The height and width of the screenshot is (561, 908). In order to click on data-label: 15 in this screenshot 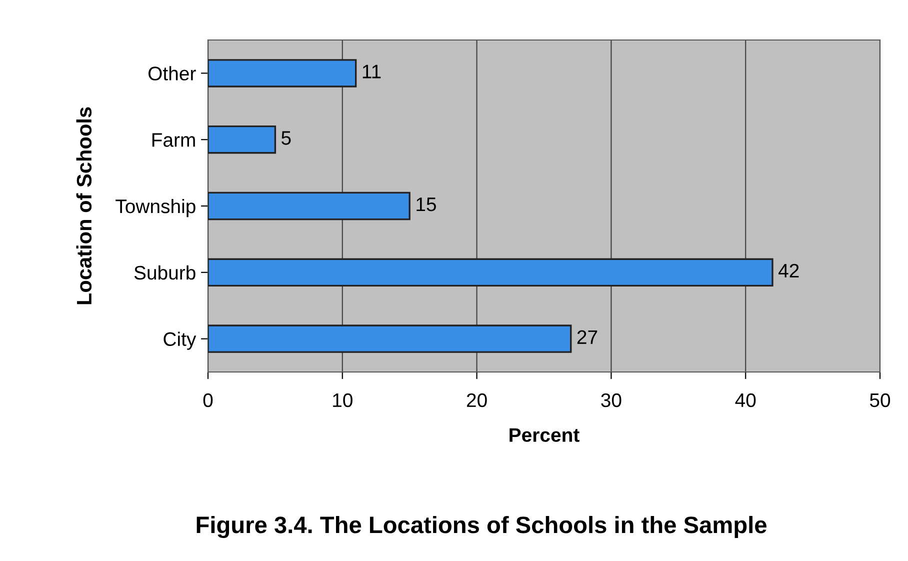, I will do `click(426, 205)`.